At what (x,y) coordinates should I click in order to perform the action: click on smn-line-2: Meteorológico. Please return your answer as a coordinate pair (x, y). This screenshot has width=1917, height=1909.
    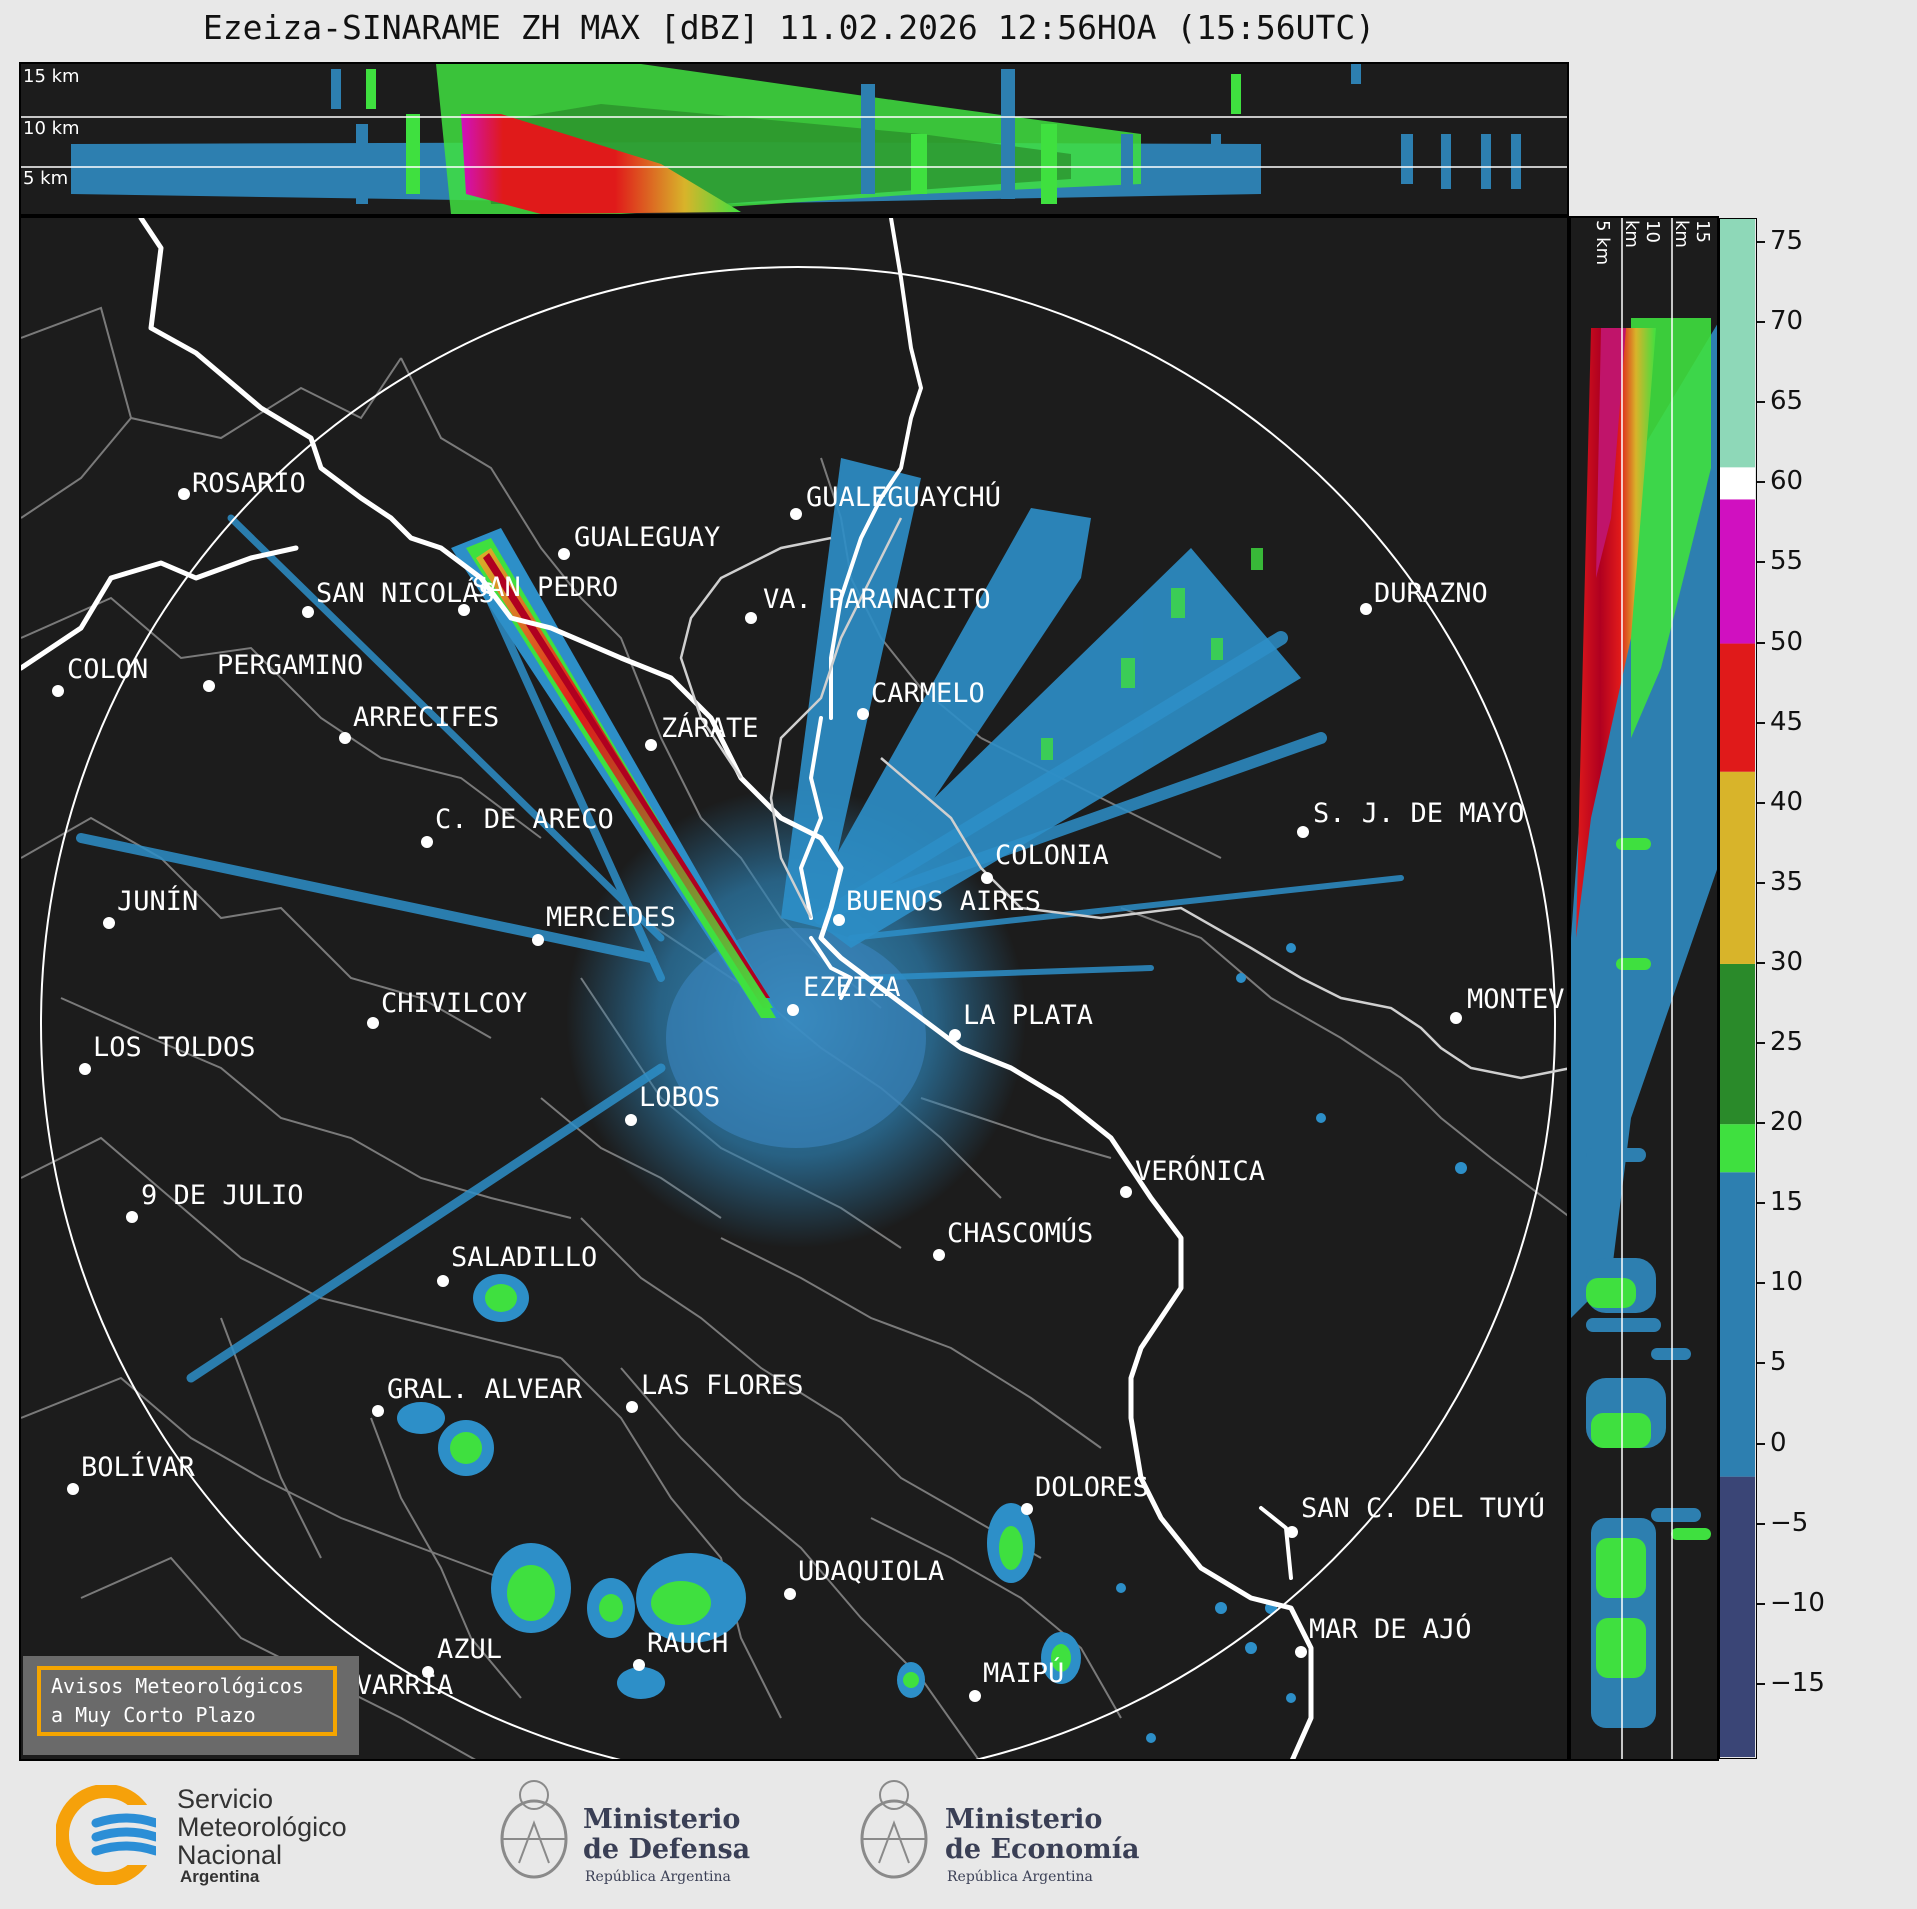
    Looking at the image, I should click on (262, 1827).